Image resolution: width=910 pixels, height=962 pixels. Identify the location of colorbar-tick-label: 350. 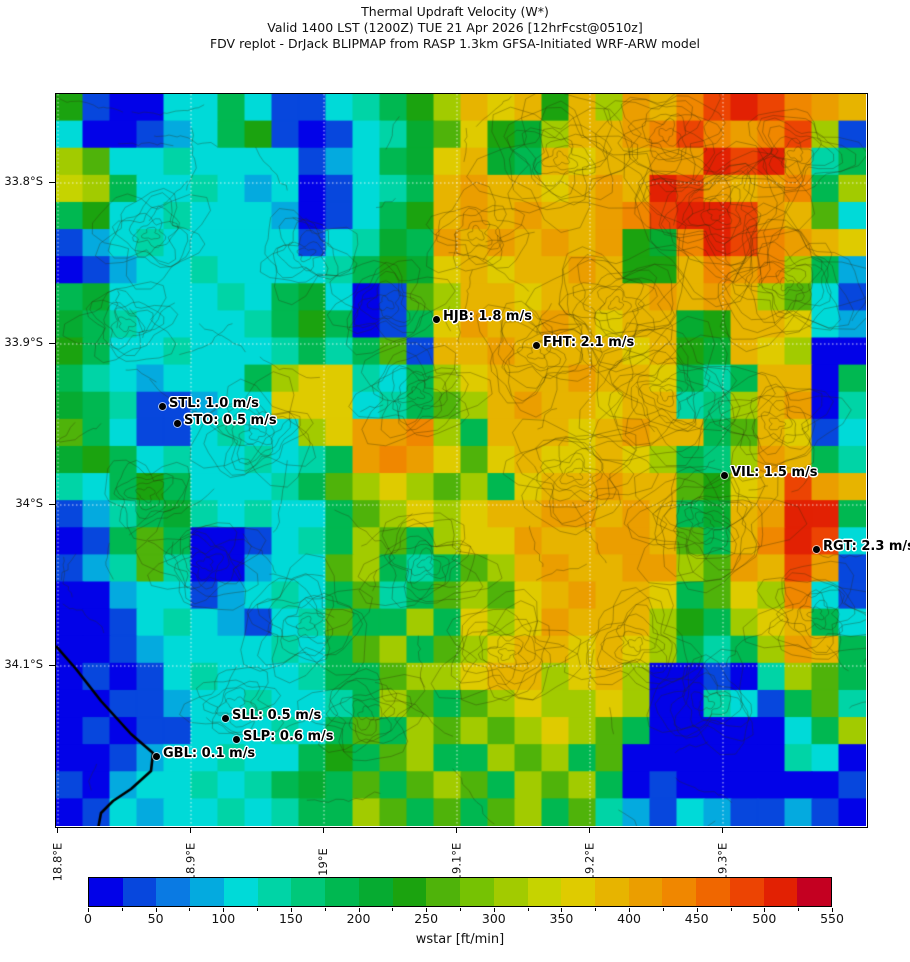
(561, 918).